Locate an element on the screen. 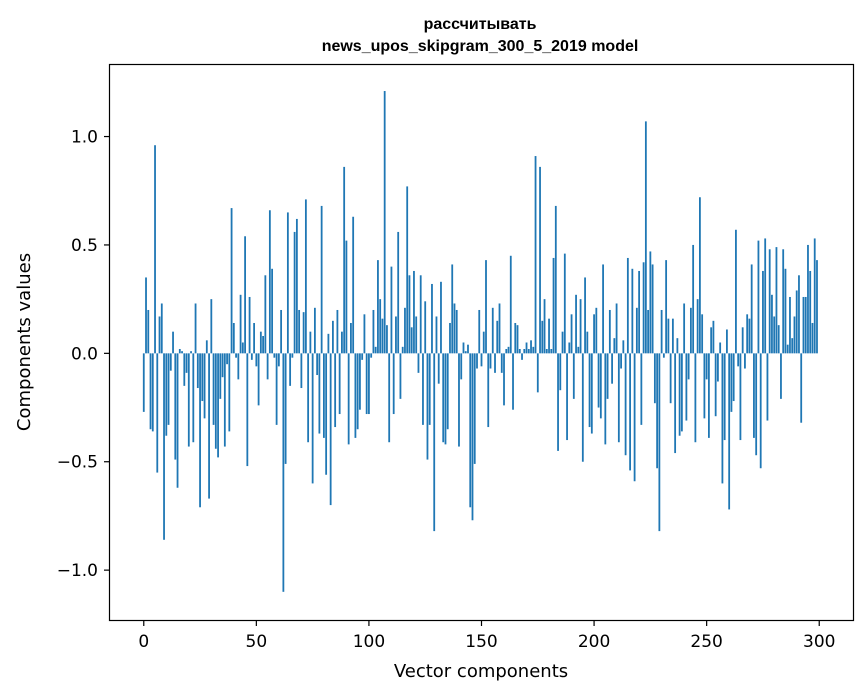 This screenshot has height=696, width=867. y-tick-label: 0.0 is located at coordinates (84, 354).